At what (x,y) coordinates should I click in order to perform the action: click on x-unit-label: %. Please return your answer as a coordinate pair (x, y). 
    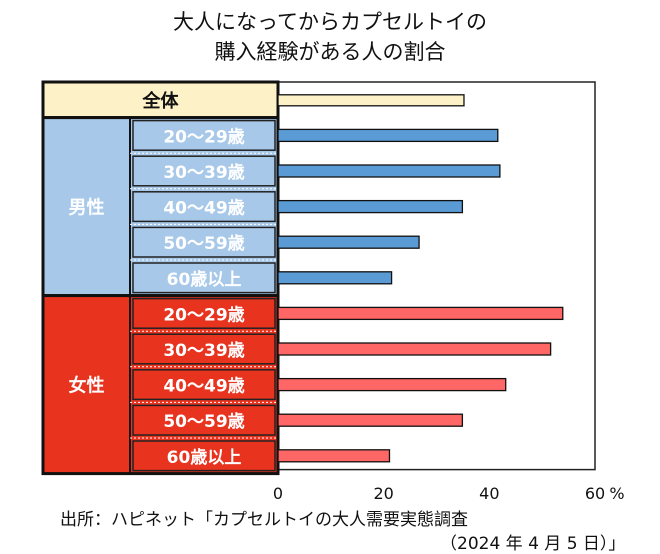
    Looking at the image, I should click on (616, 493).